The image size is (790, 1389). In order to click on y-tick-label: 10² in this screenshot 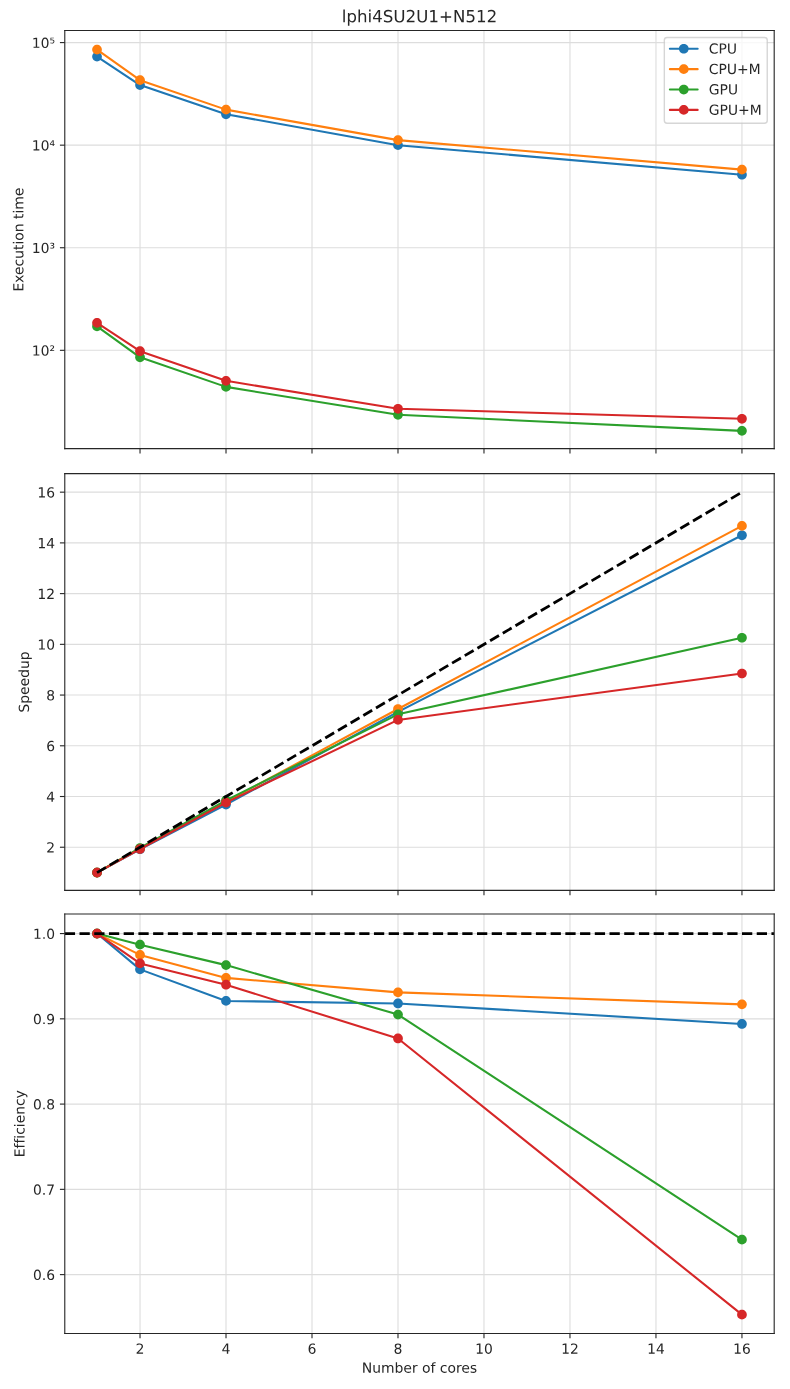, I will do `click(44, 350)`.